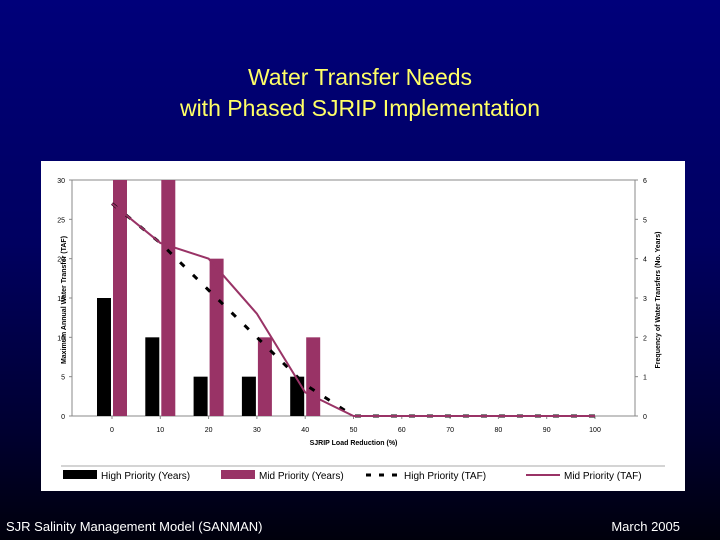 Image resolution: width=720 pixels, height=540 pixels. Describe the element at coordinates (645, 378) in the screenshot. I see `y-right-tick-label: 1` at that location.